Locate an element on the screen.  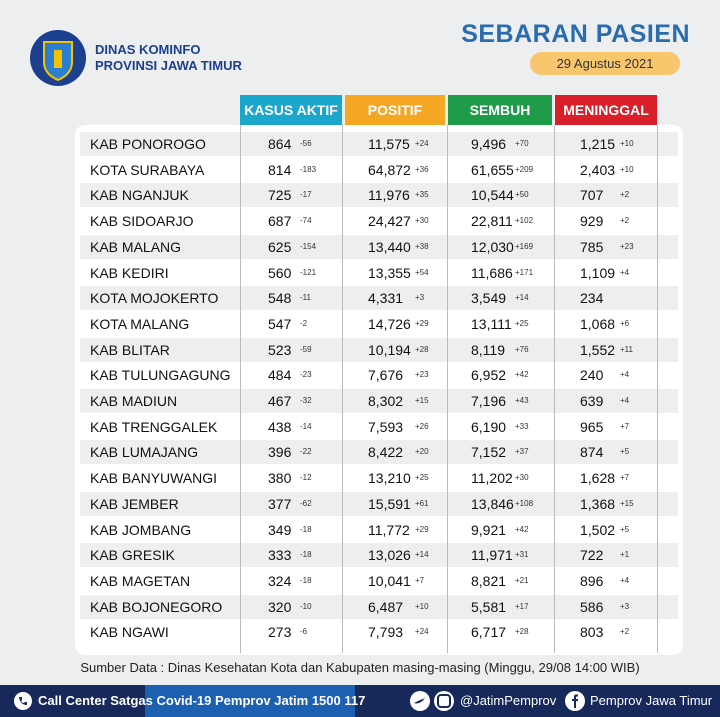
count: 1,215 is located at coordinates (598, 144).